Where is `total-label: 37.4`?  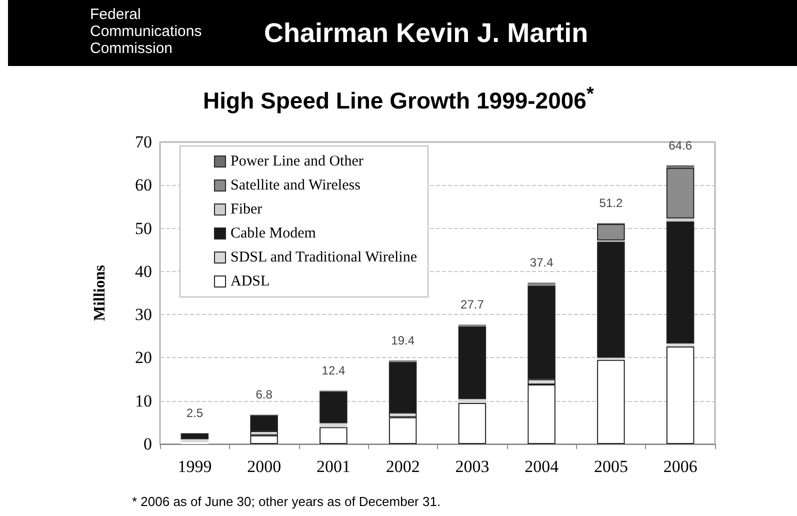 total-label: 37.4 is located at coordinates (542, 263).